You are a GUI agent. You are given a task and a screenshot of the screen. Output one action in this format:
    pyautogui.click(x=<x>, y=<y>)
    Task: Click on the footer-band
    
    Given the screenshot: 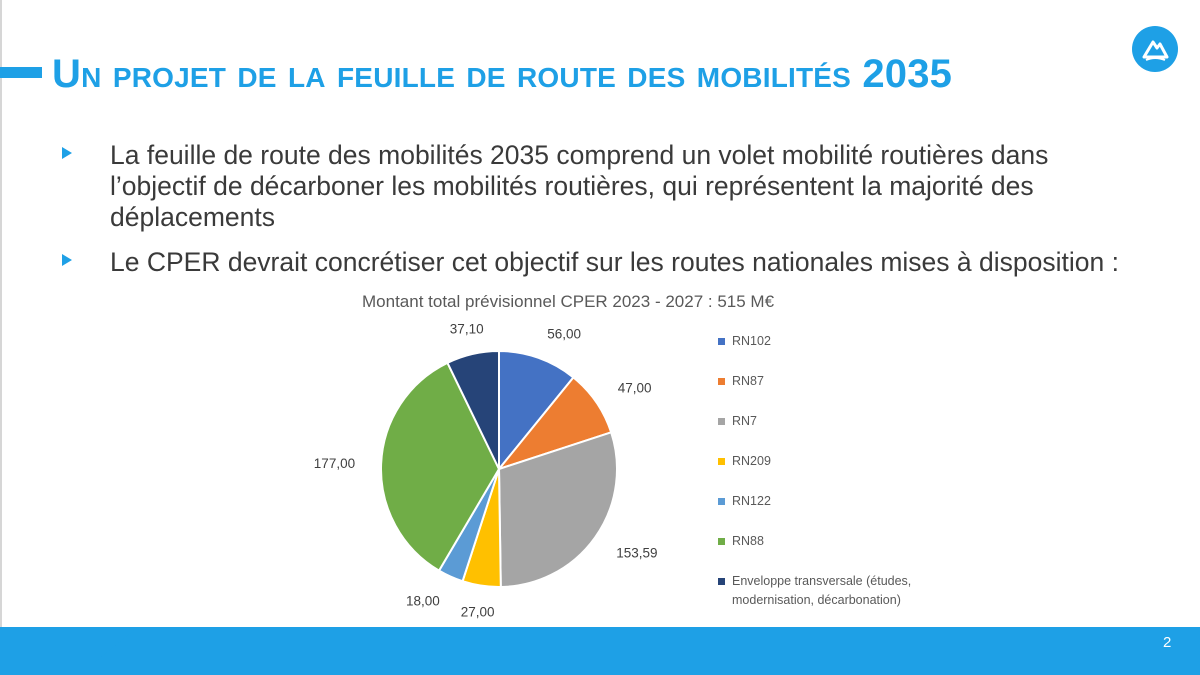 What is the action you would take?
    pyautogui.click(x=600, y=651)
    